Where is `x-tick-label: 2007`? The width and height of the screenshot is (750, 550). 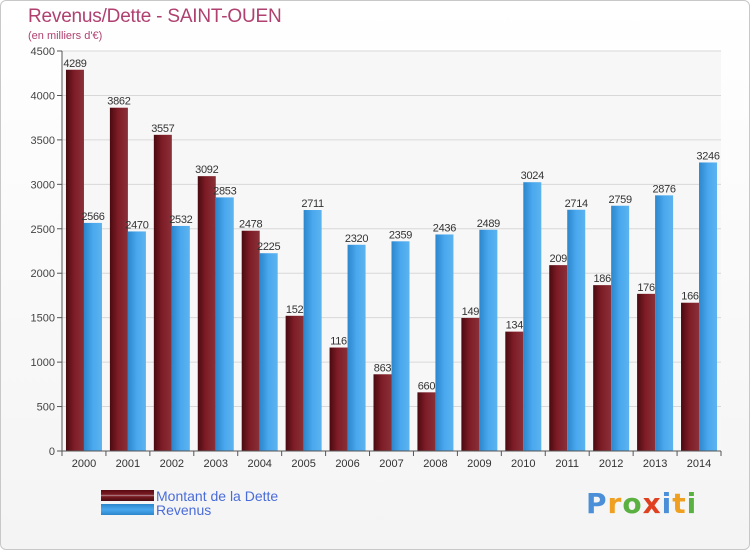
x-tick-label: 2007 is located at coordinates (391, 464).